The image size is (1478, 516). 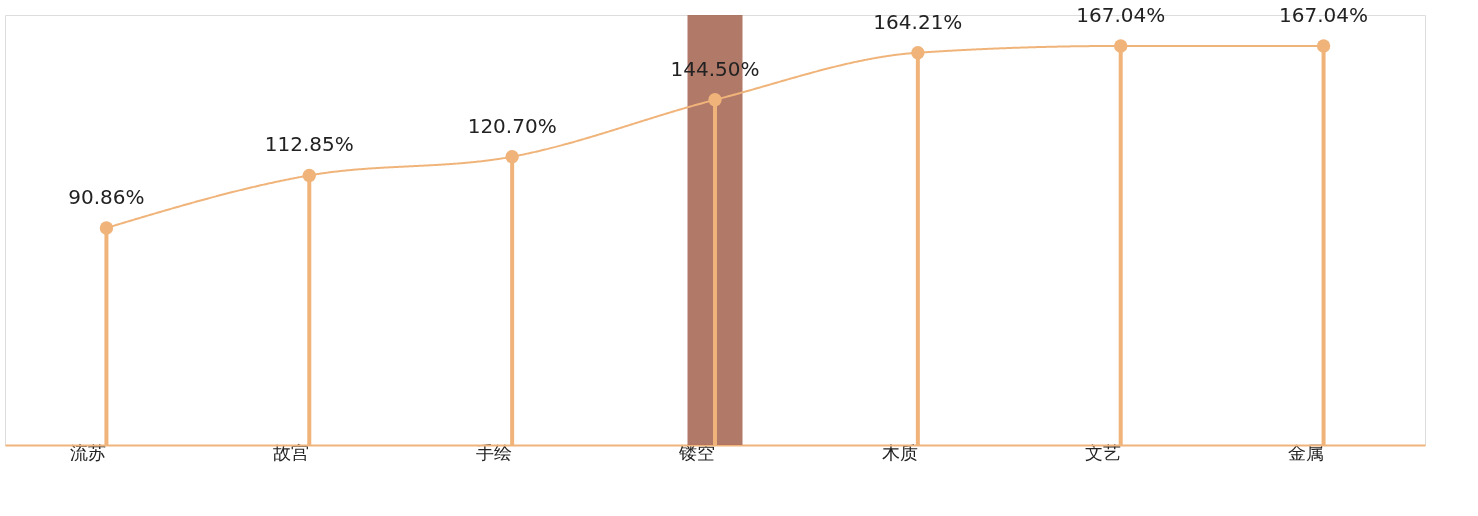 I want to click on x-tick-label: 镂空, so click(x=696, y=452).